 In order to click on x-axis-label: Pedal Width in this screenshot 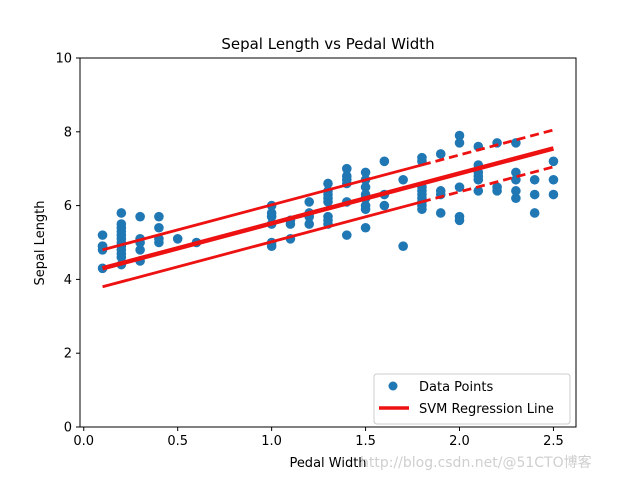, I will do `click(327, 463)`.